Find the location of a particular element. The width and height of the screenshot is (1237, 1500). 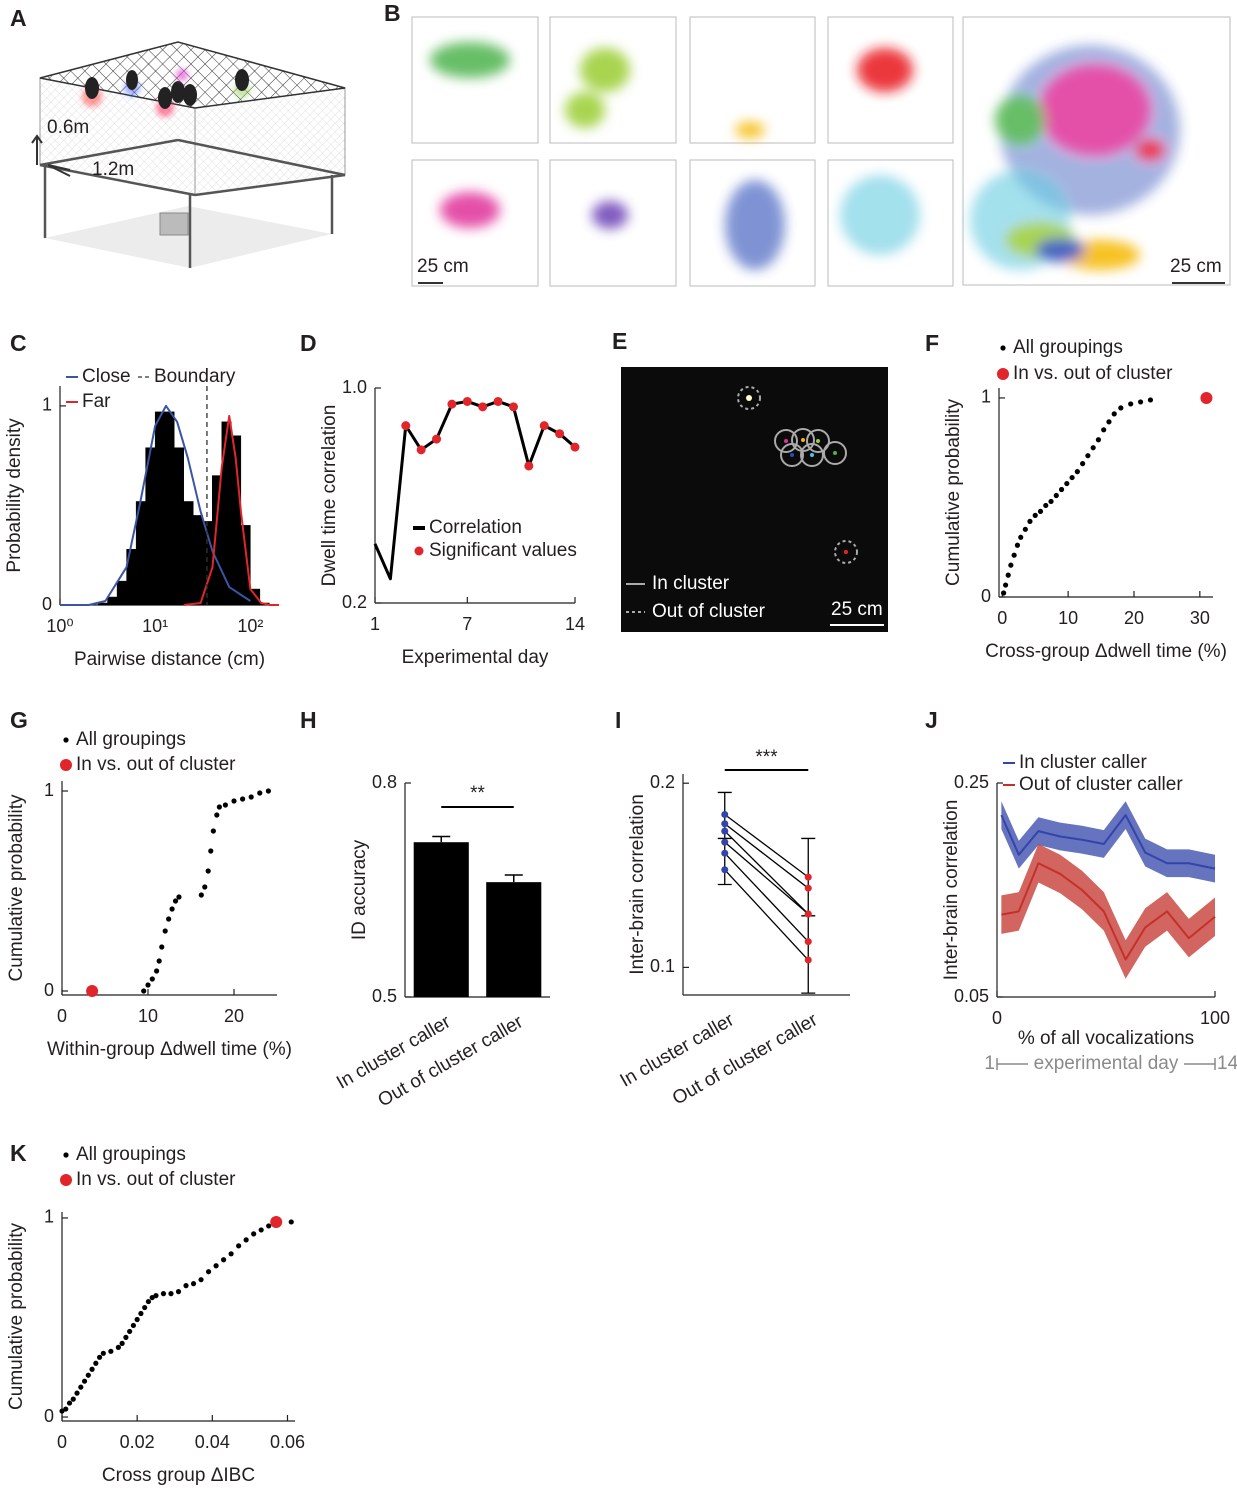

x-tick-label: 10² is located at coordinates (250, 626).